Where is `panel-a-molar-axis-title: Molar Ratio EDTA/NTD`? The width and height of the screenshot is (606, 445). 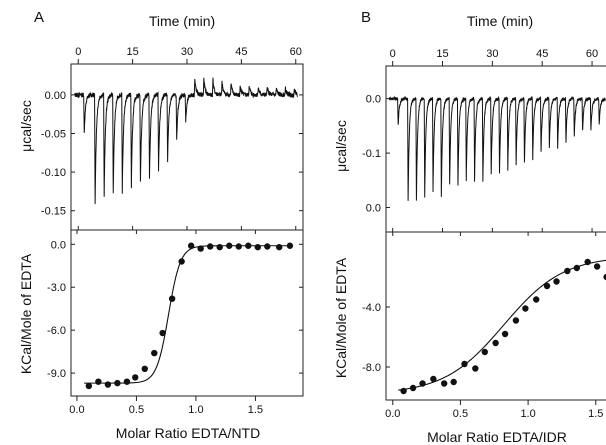 panel-a-molar-axis-title: Molar Ratio EDTA/NTD is located at coordinates (188, 433).